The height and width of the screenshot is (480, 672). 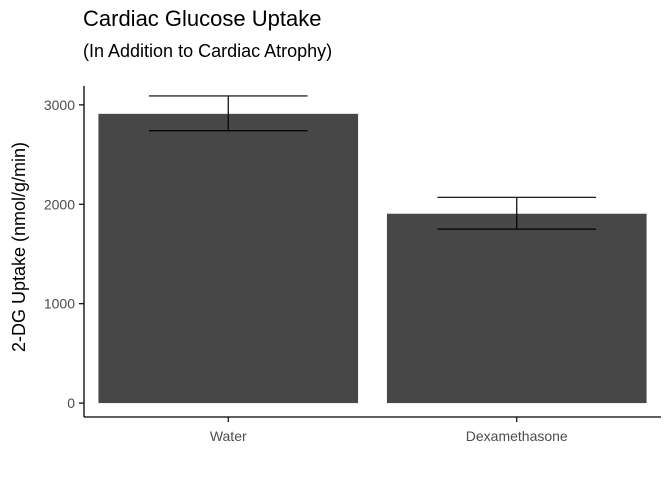 What do you see at coordinates (389, 430) in the screenshot?
I see `x-axis-ticks: Water Dexamethasone` at bounding box center [389, 430].